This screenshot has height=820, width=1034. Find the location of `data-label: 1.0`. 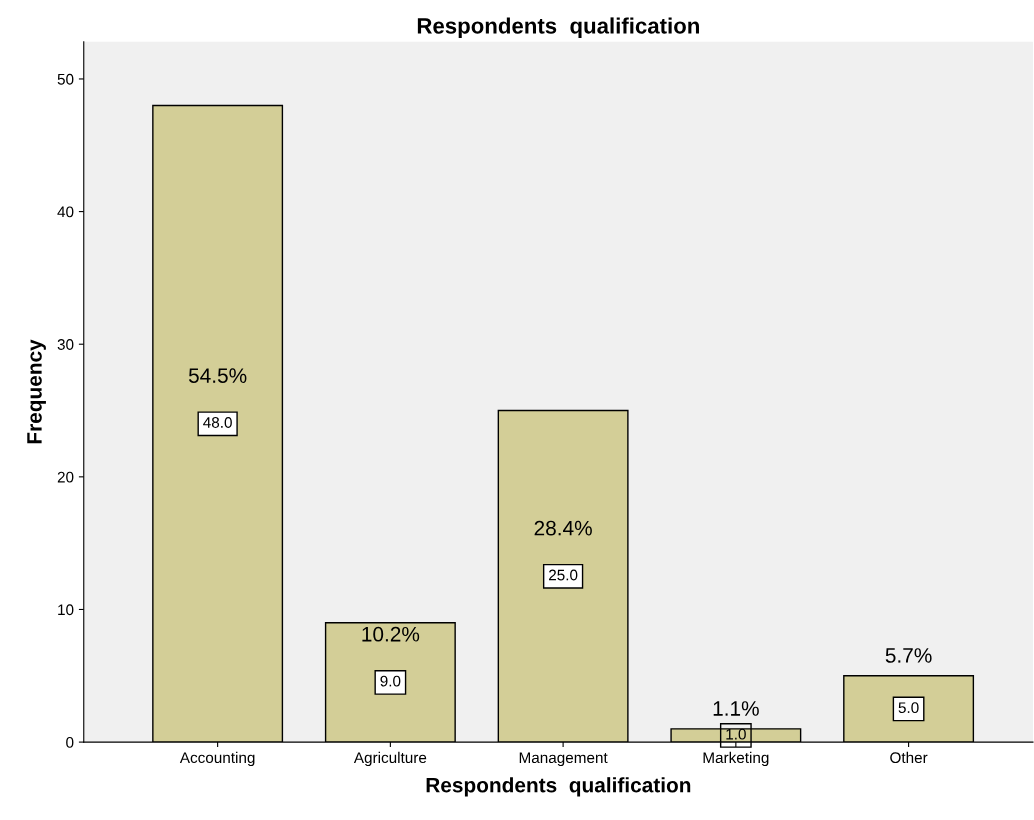

data-label: 1.0 is located at coordinates (736, 734).